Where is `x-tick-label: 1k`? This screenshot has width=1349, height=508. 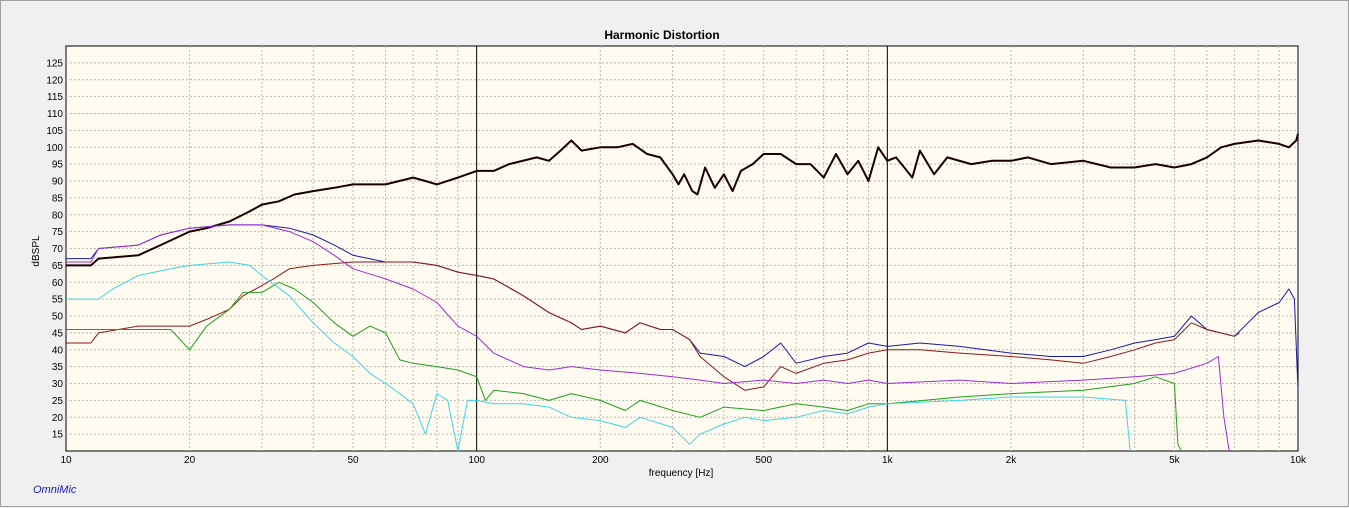 x-tick-label: 1k is located at coordinates (888, 460).